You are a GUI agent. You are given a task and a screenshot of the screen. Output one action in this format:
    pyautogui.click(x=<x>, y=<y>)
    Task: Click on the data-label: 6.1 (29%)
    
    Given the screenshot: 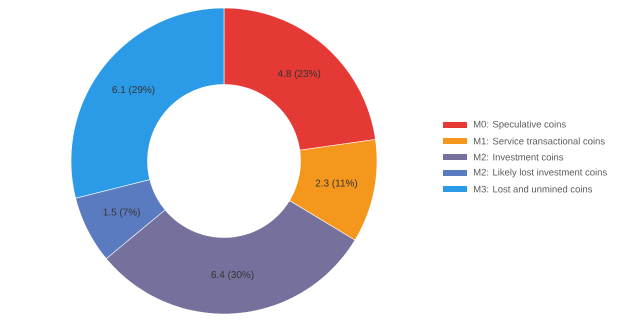 What is the action you would take?
    pyautogui.click(x=133, y=91)
    